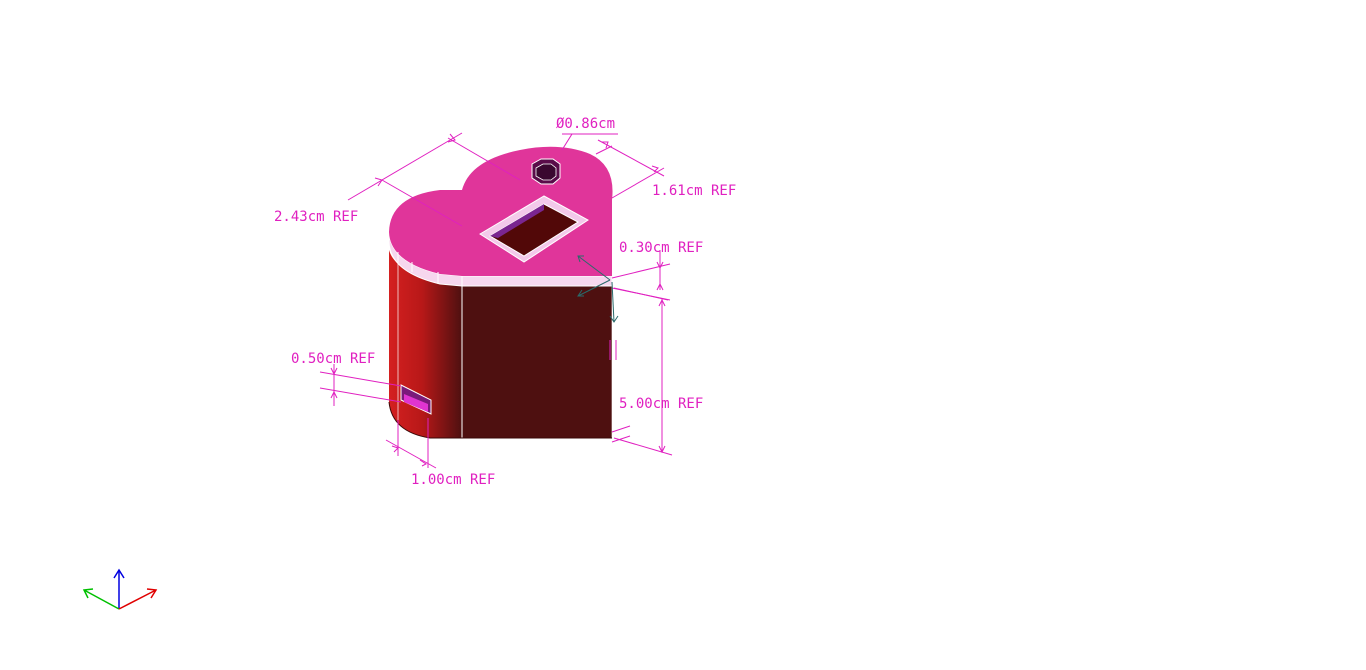 The width and height of the screenshot is (1366, 670). I want to click on side-slot-inner, so click(416, 403).